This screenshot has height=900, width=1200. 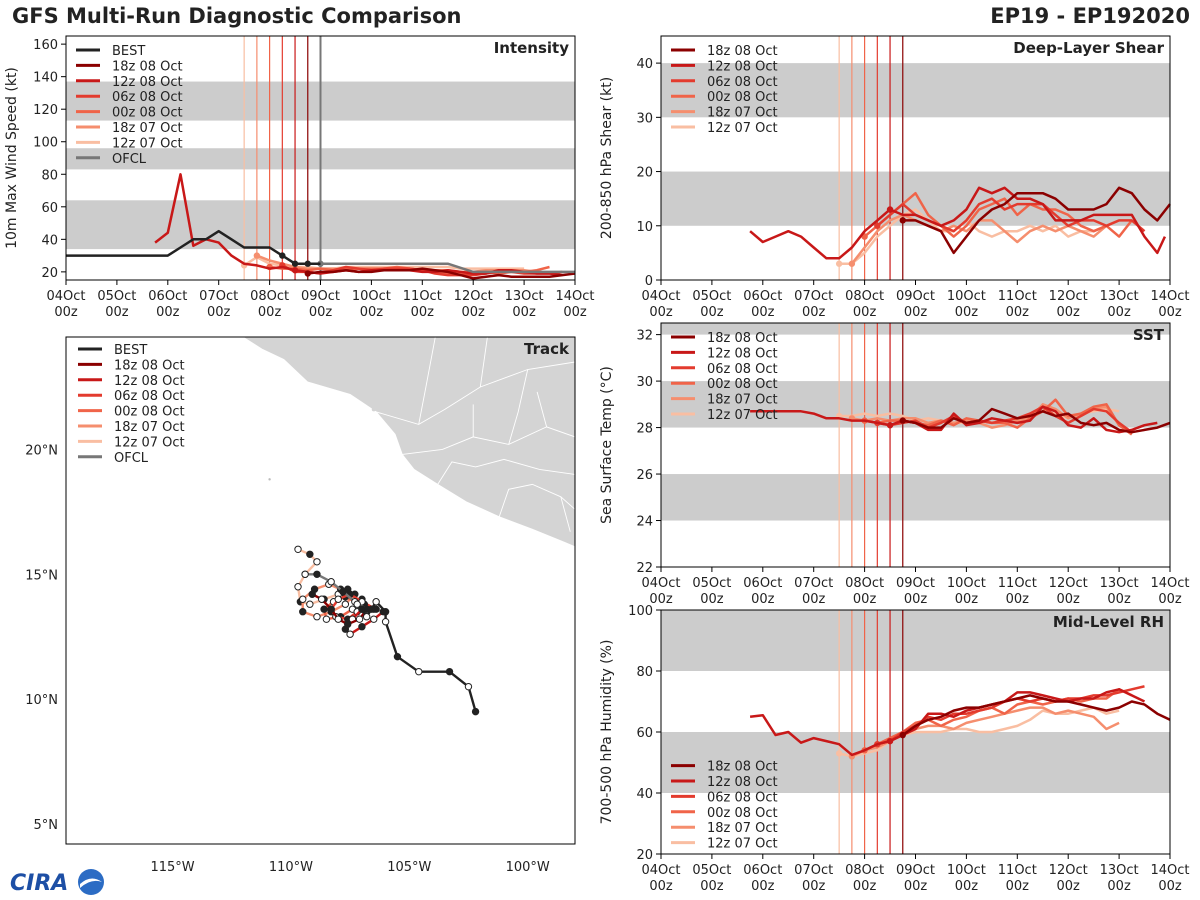 What do you see at coordinates (742, 782) in the screenshot?
I see `legend-label: 12z 08 Oct` at bounding box center [742, 782].